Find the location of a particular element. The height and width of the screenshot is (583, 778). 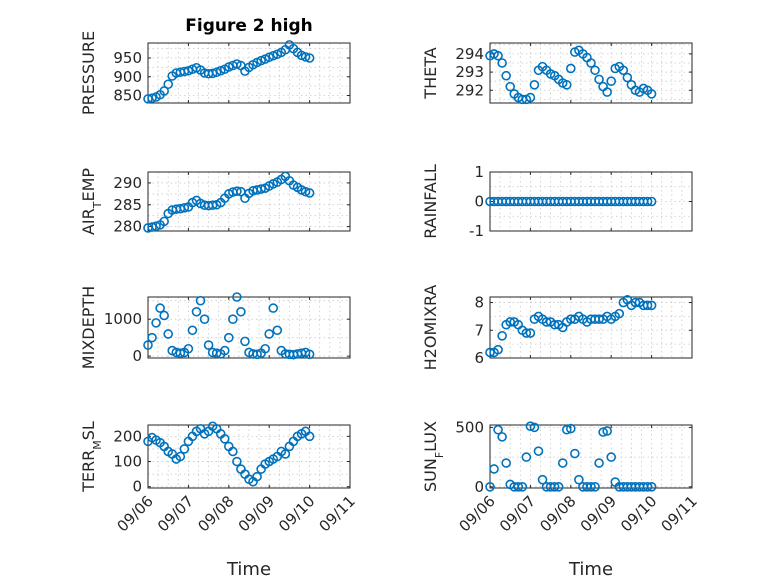

subplot-4: -1 0 1 RAINFALL is located at coordinates (557, 201).